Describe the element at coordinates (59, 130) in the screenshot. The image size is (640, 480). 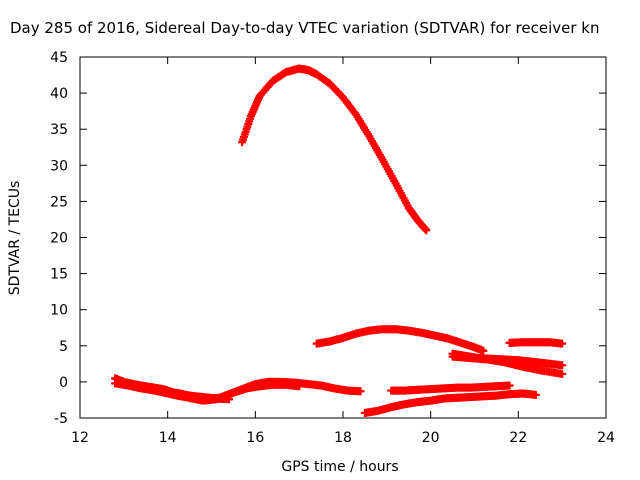
I see `y-tick-label: 35` at that location.